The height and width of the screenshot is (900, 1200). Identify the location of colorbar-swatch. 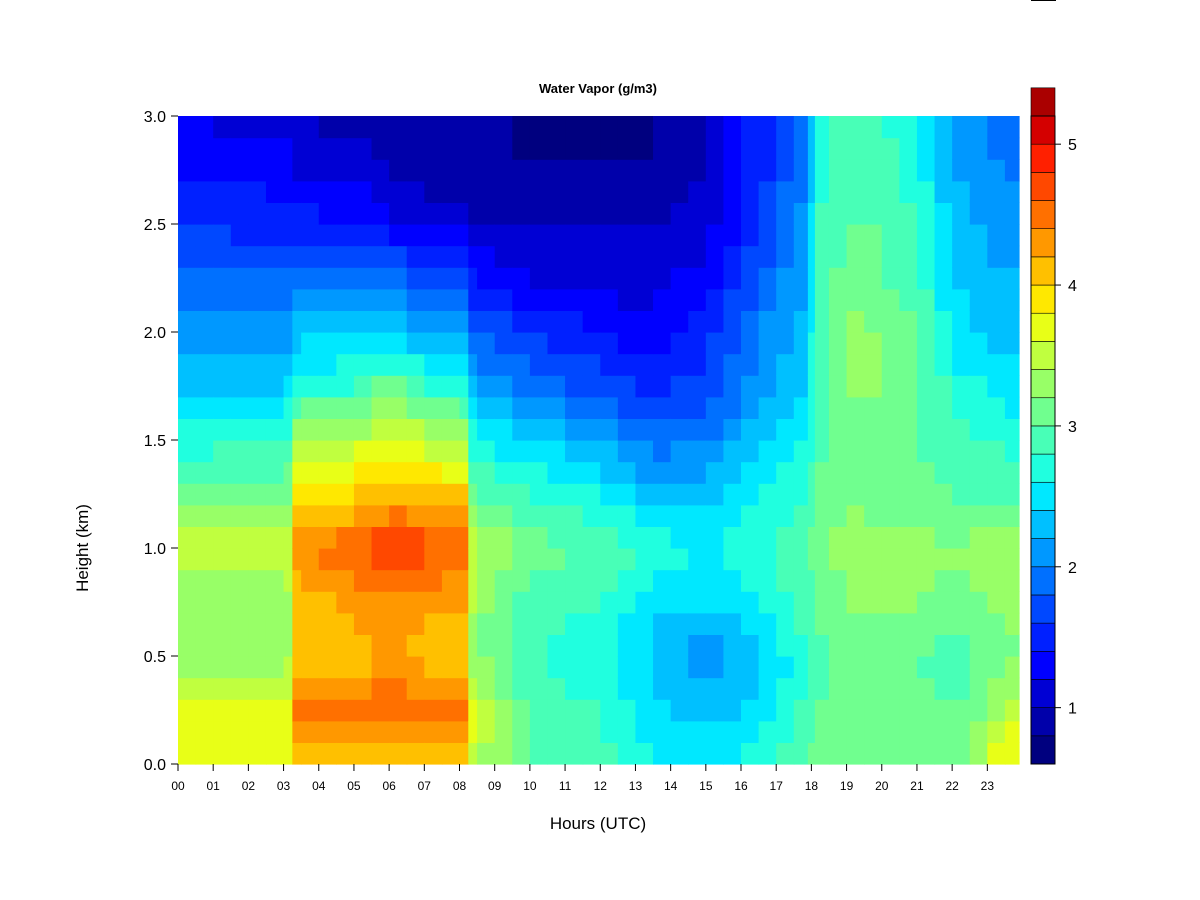
(1043, 468).